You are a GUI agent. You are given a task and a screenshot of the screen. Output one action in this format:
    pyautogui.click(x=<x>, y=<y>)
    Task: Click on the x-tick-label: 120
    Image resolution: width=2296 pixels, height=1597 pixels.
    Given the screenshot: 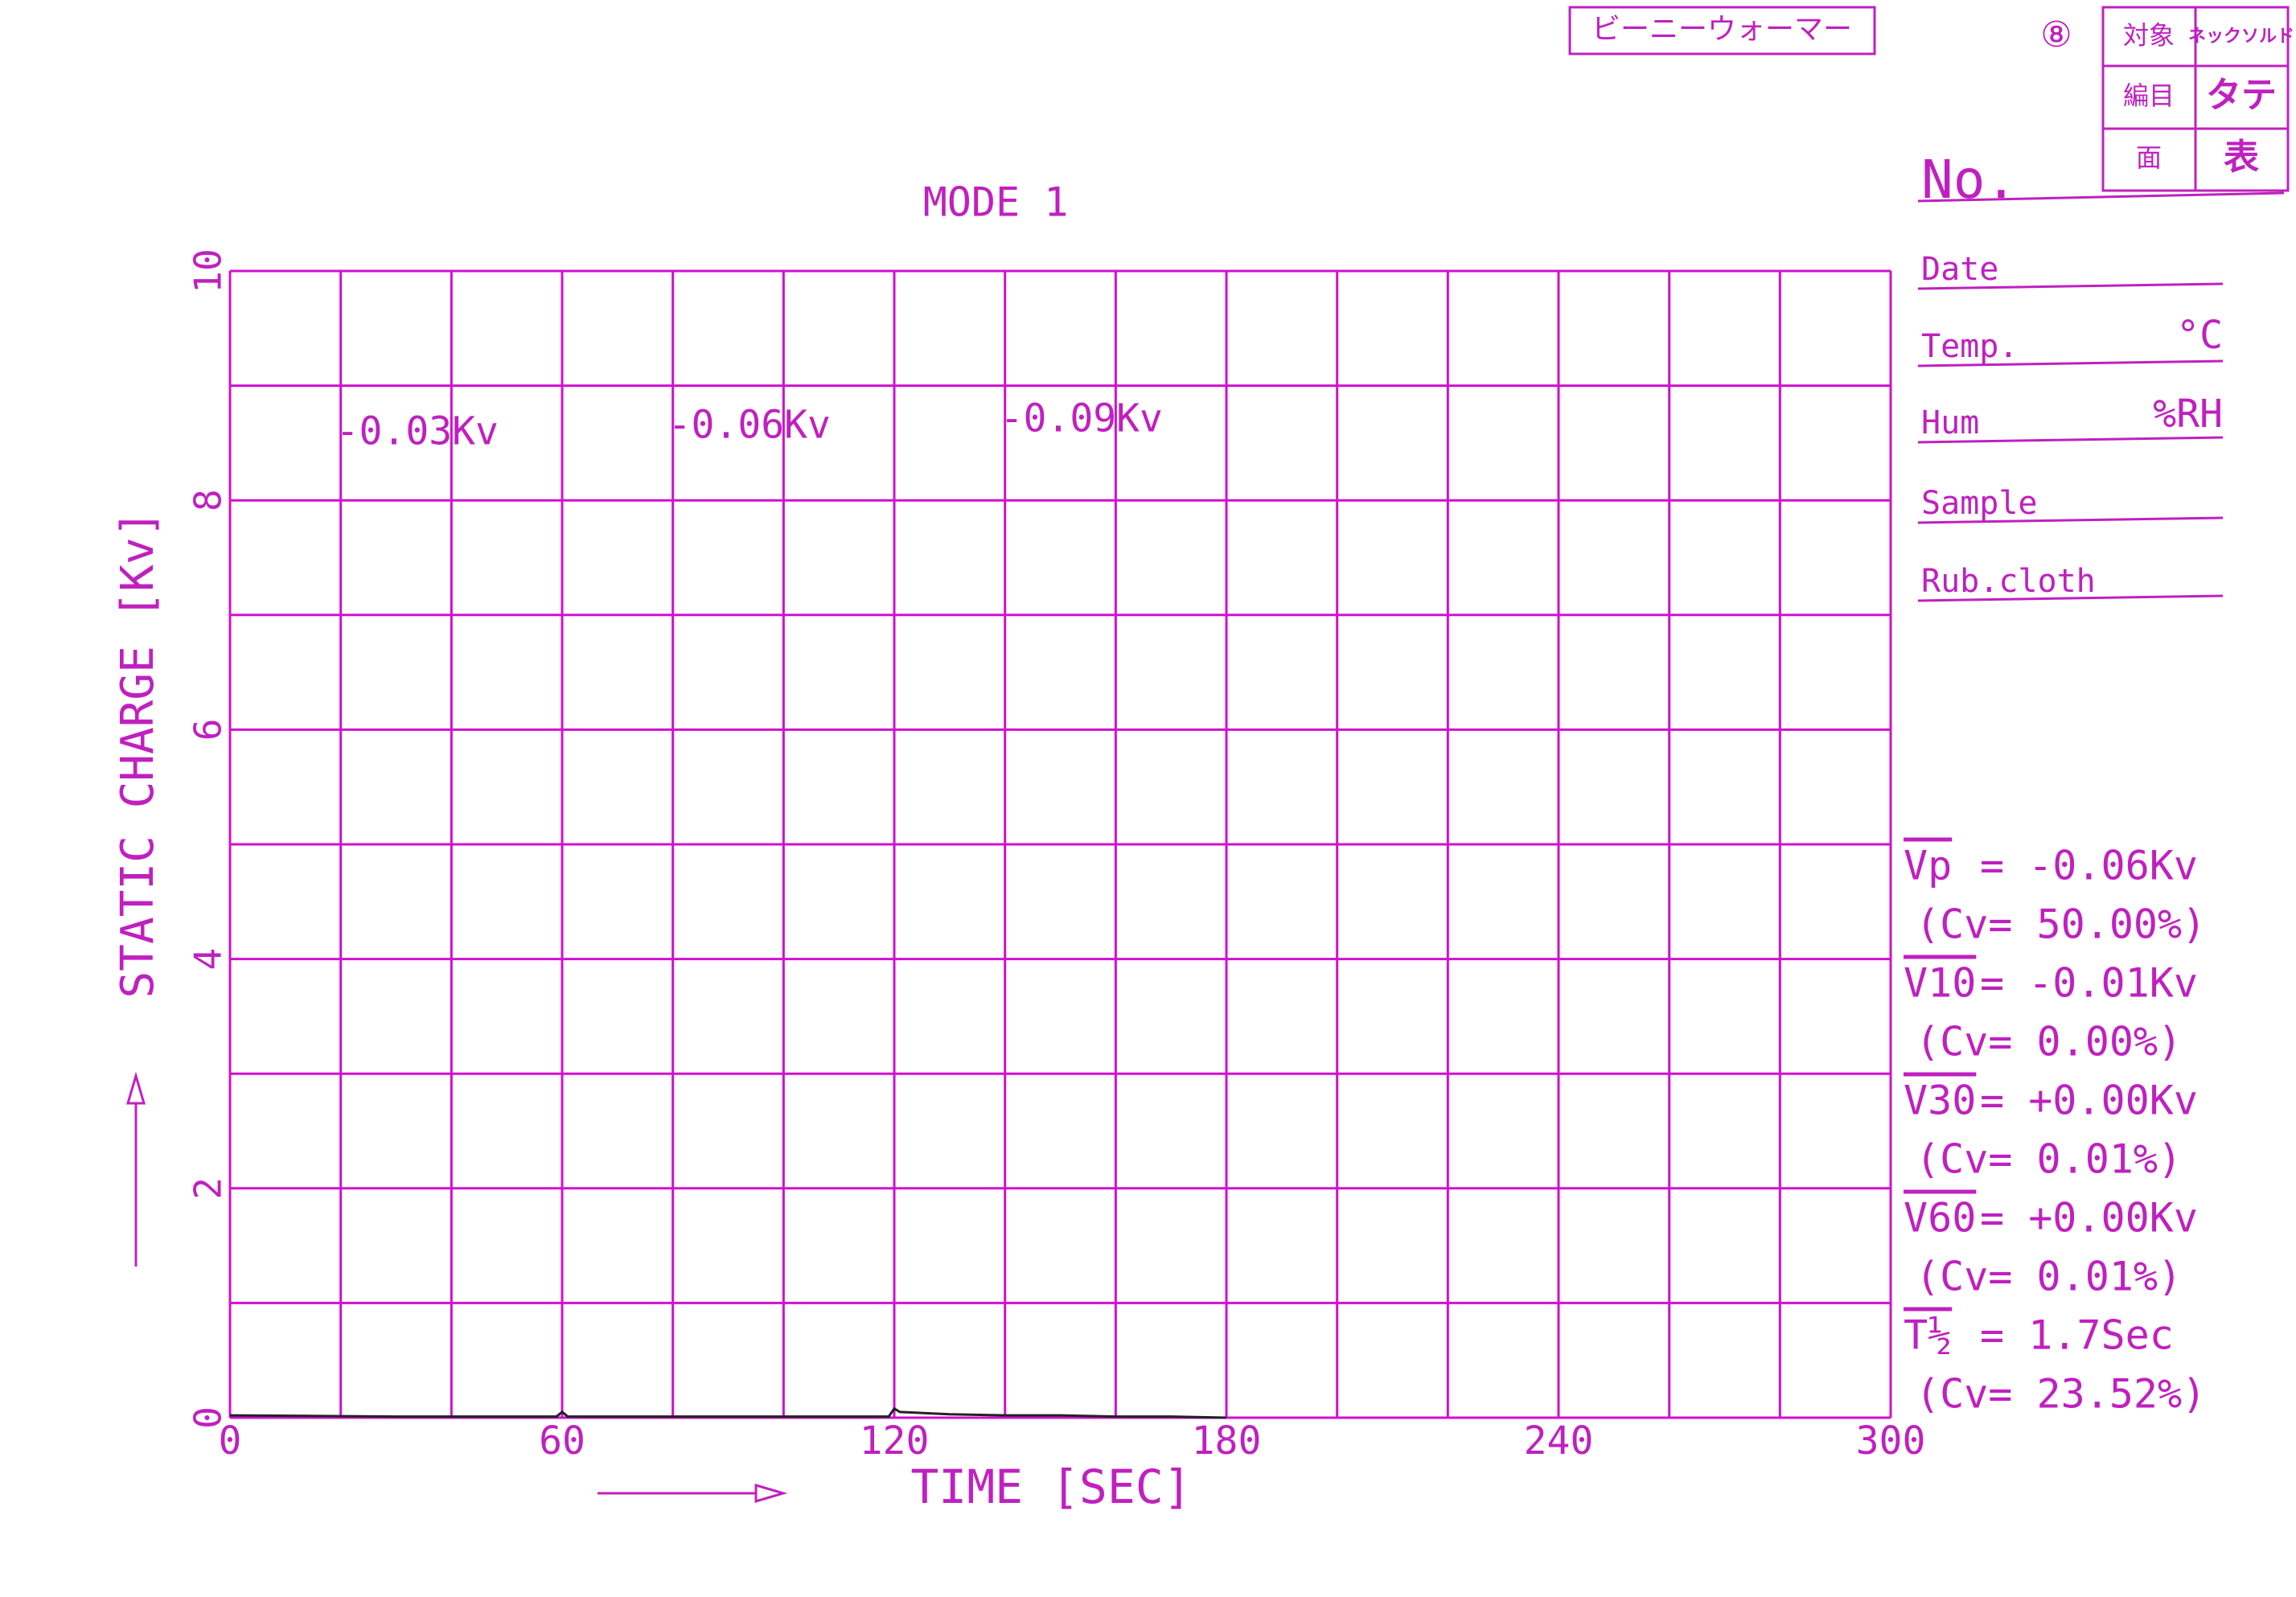 What is the action you would take?
    pyautogui.click(x=895, y=1441)
    